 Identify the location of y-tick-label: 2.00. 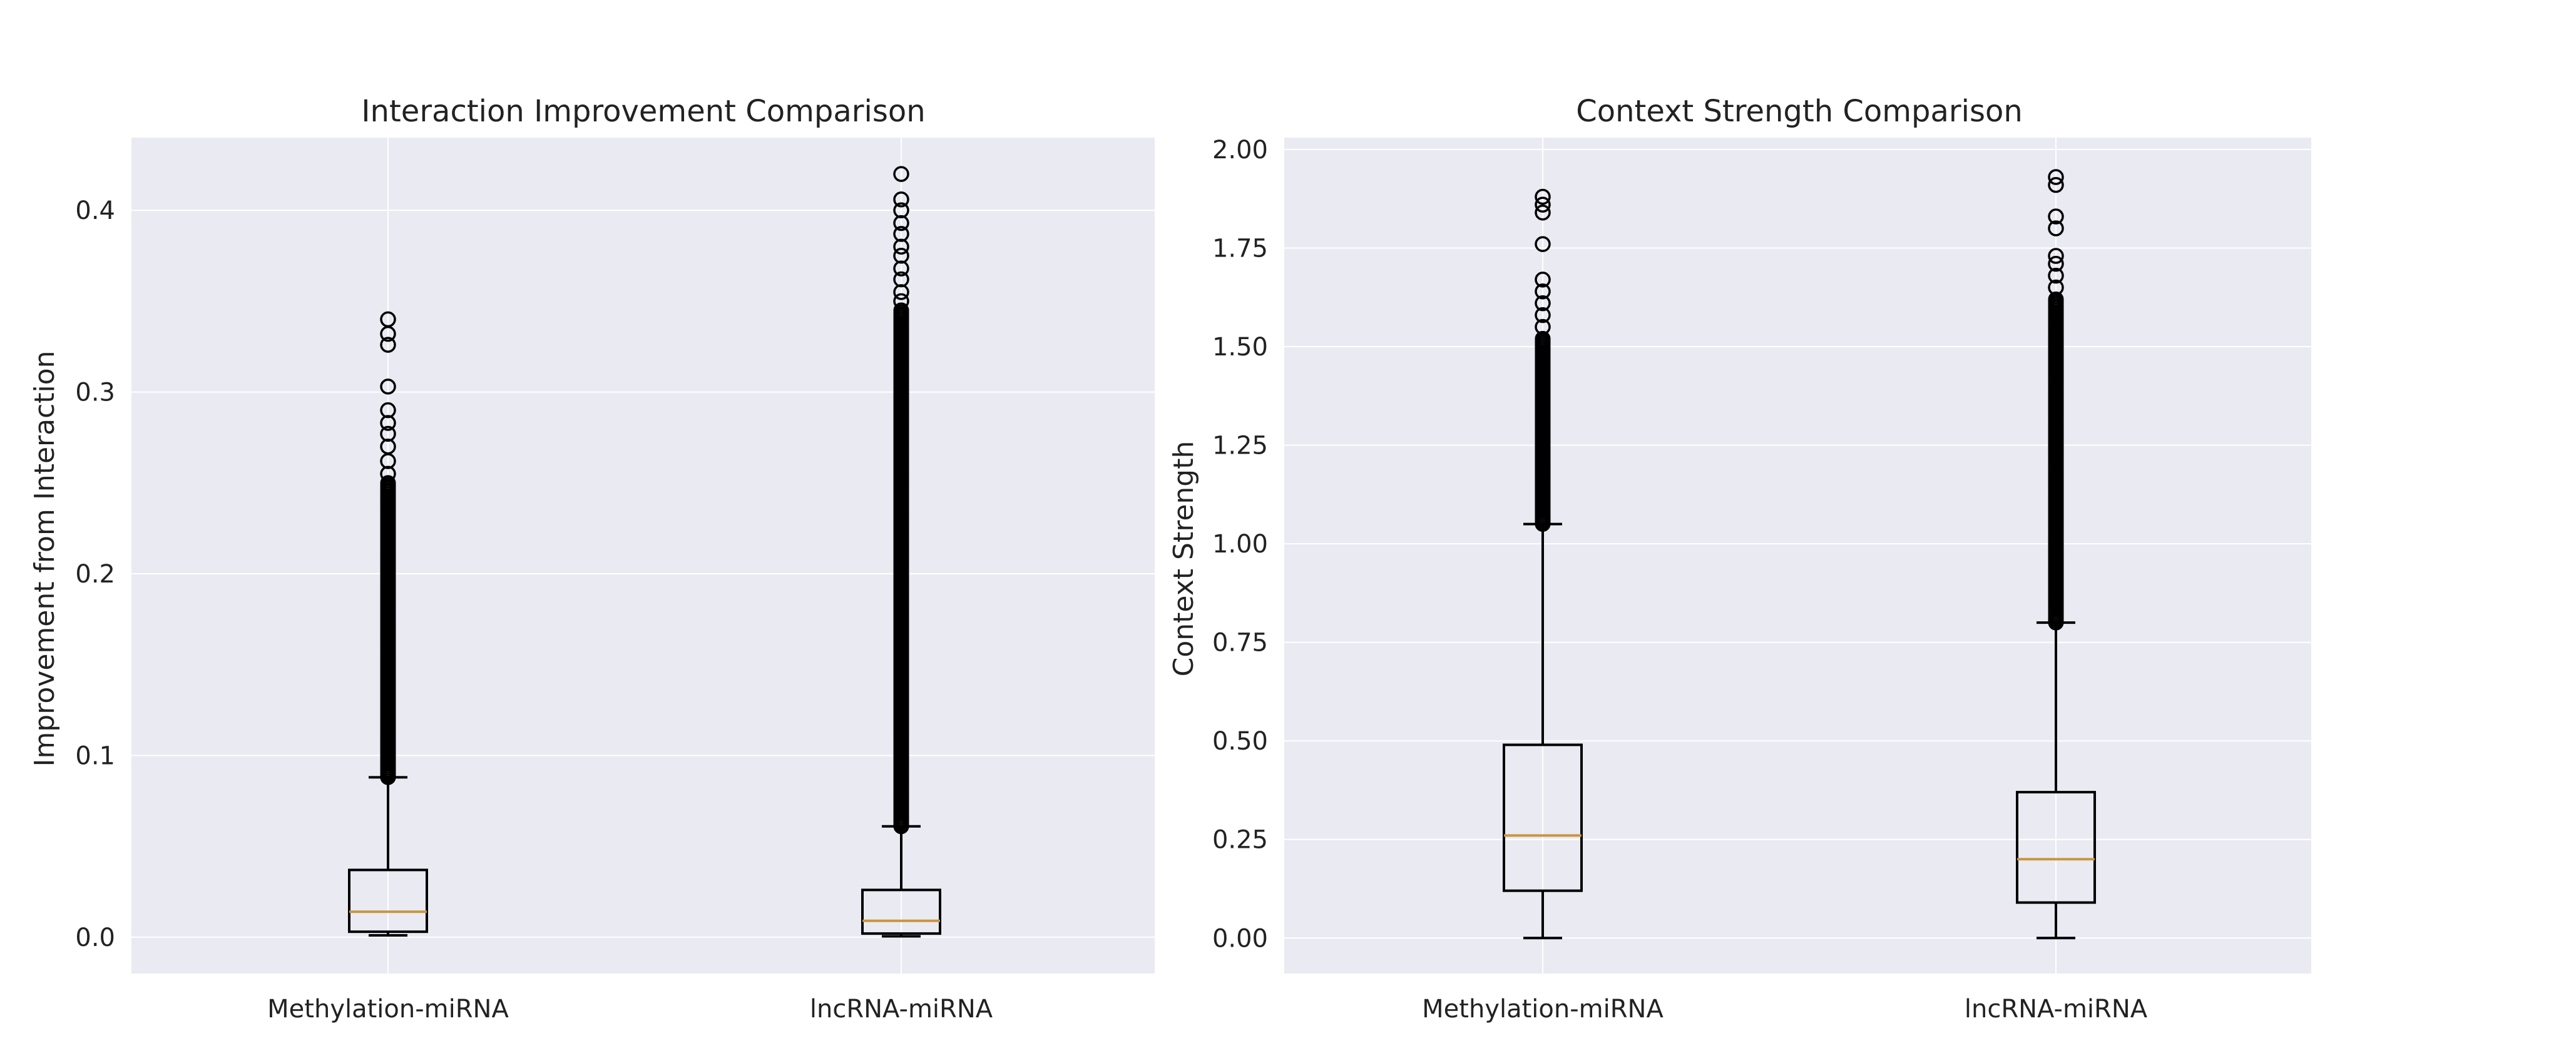
(1240, 150).